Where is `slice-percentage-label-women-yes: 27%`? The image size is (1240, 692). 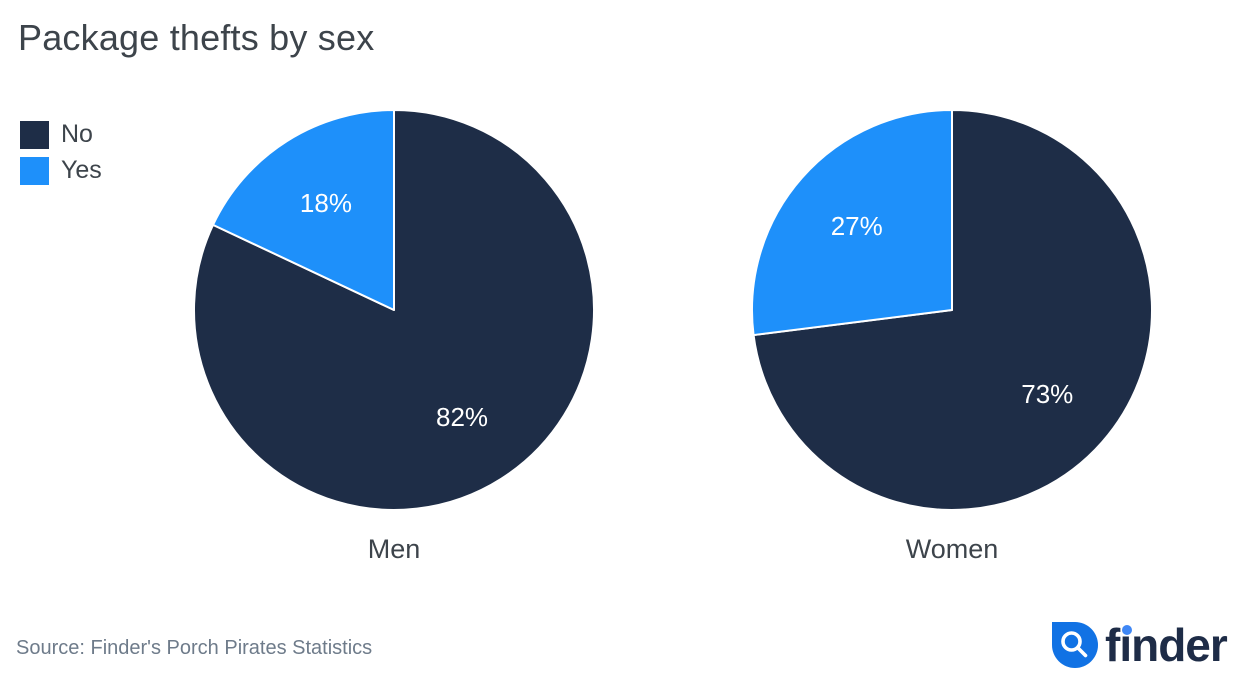 slice-percentage-label-women-yes: 27% is located at coordinates (857, 226).